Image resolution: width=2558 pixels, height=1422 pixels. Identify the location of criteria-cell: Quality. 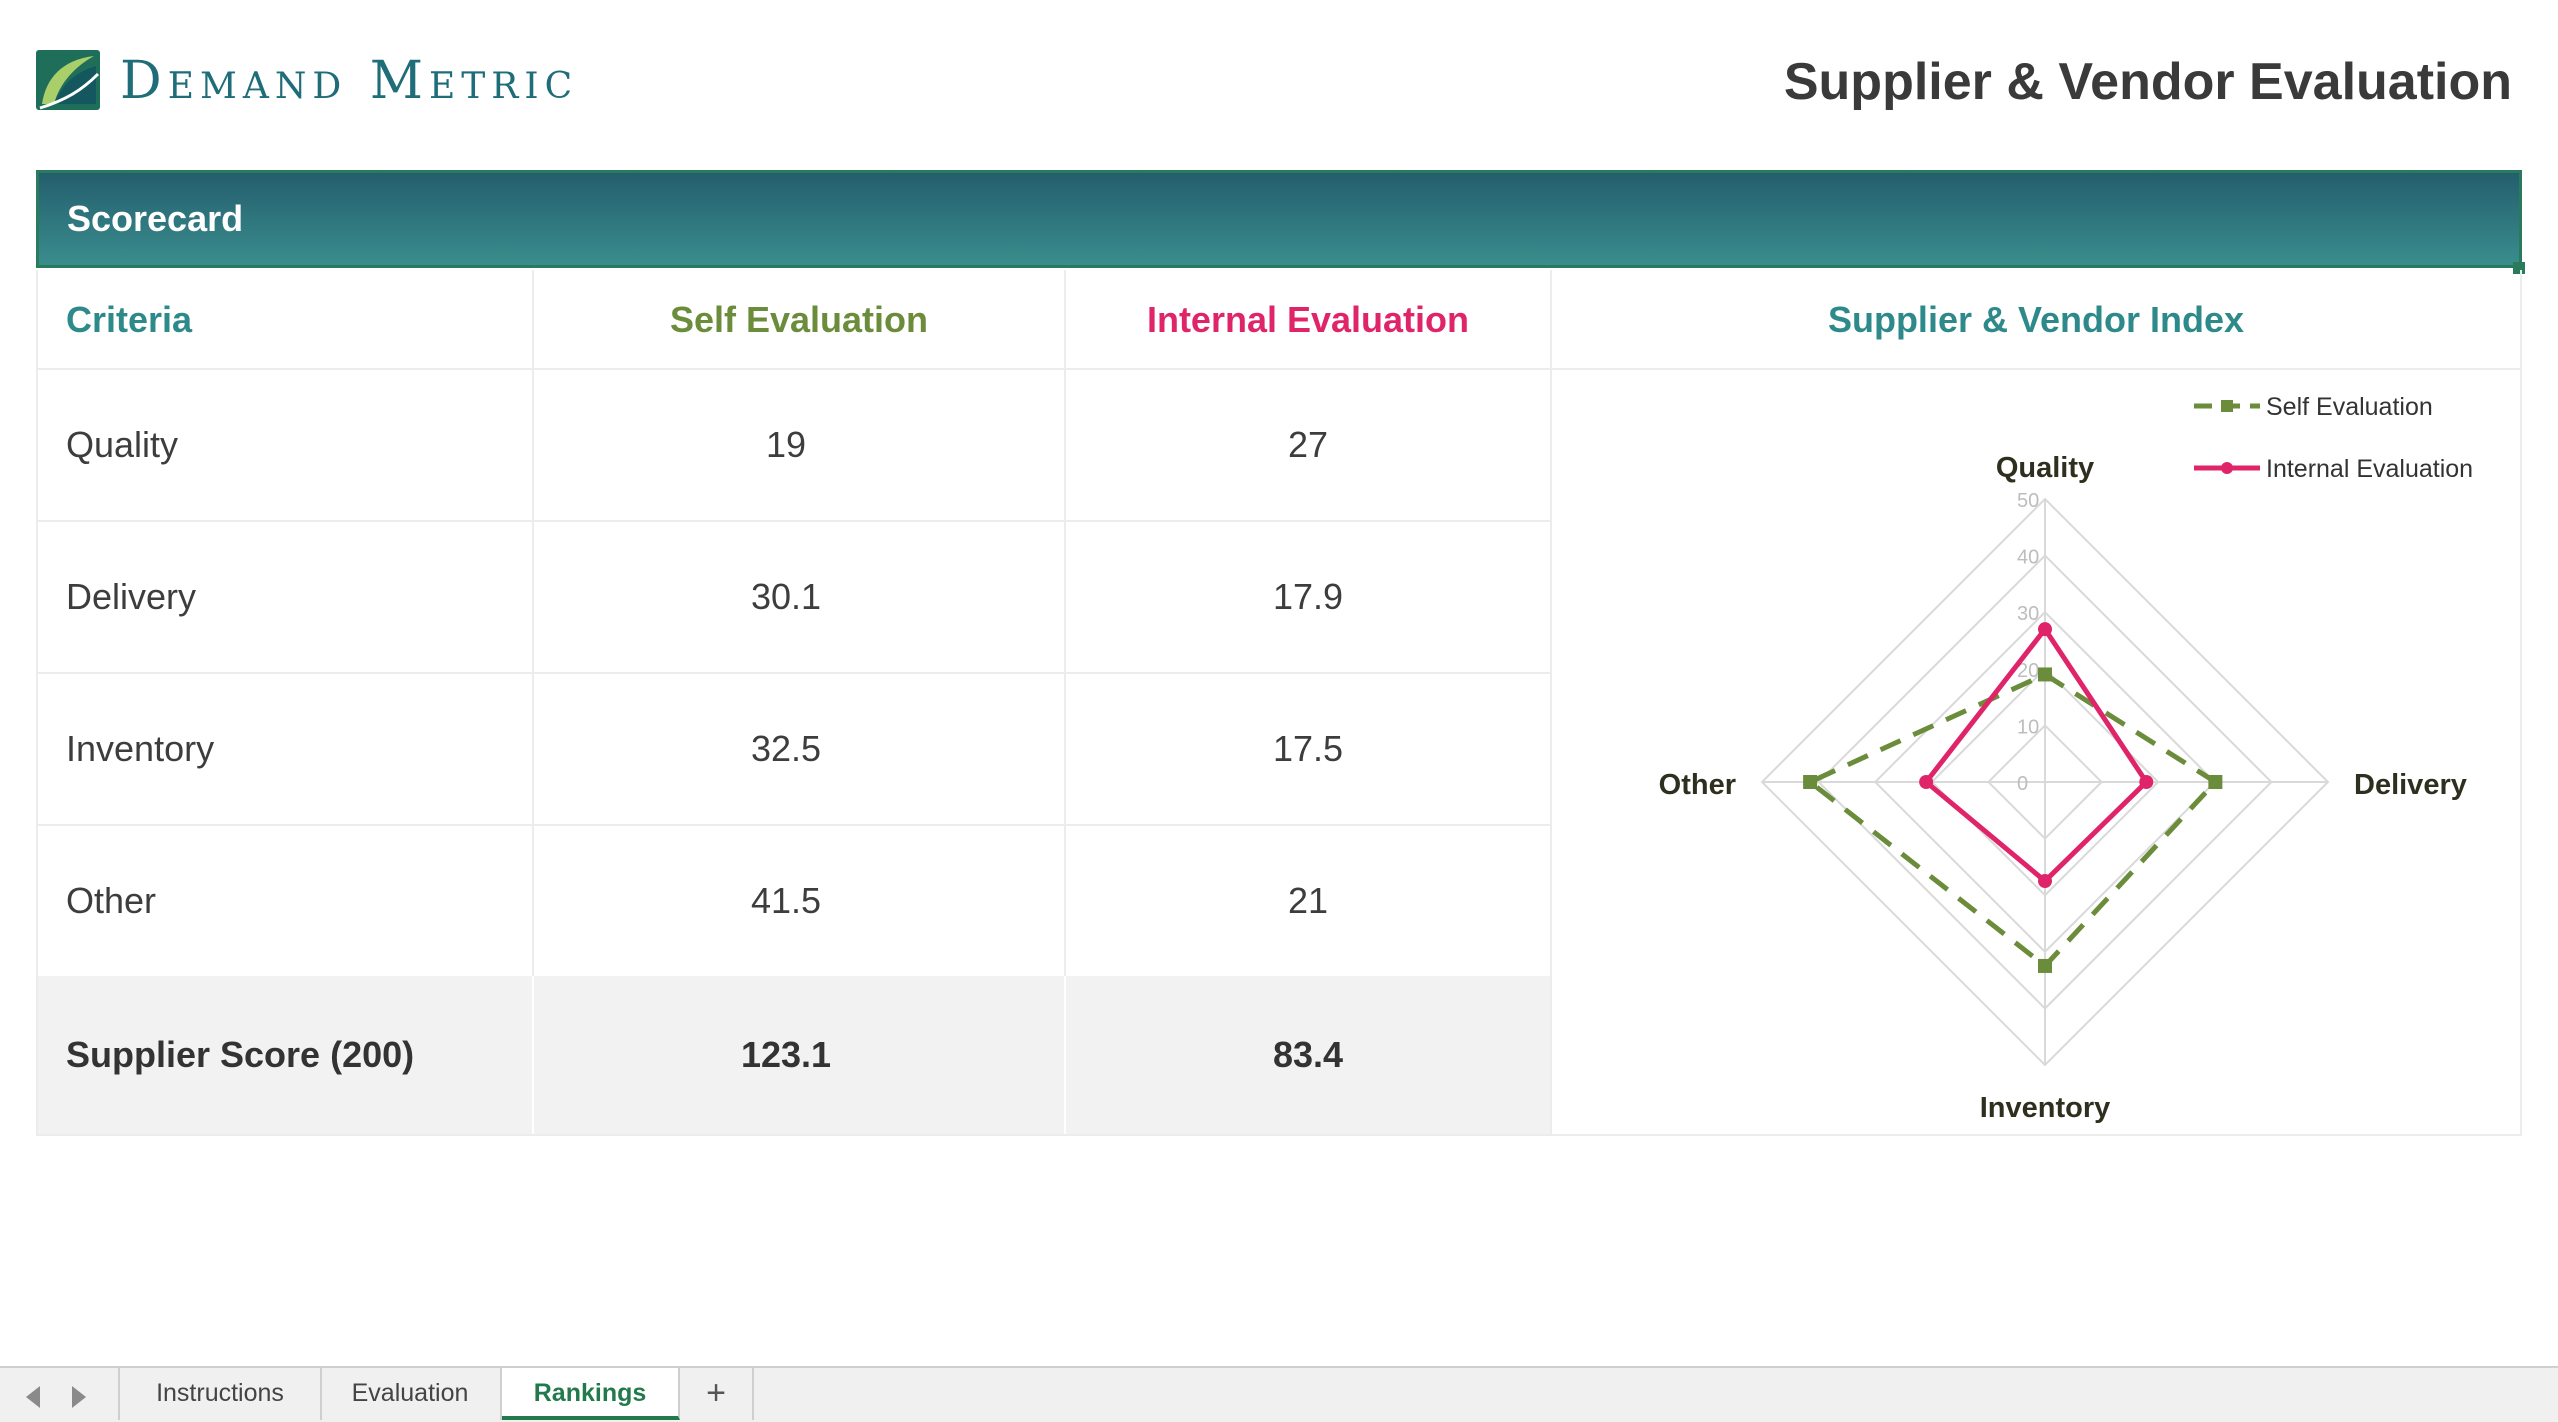
(122, 444).